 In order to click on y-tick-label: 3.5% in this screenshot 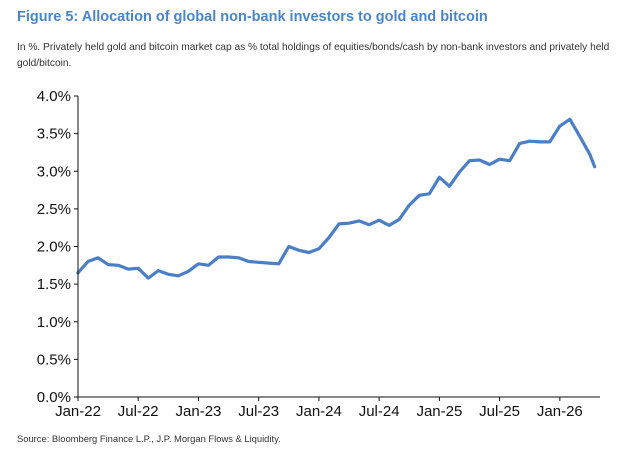, I will do `click(54, 134)`.